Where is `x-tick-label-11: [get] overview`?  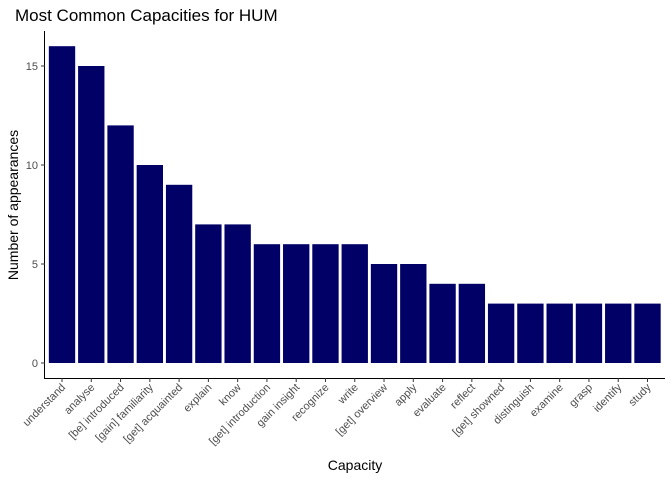 x-tick-label-11: [get] overview is located at coordinates (362, 410).